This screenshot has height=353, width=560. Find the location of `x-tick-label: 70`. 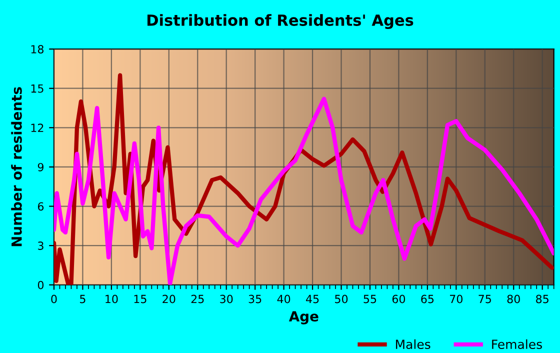

x-tick-label: 70 is located at coordinates (456, 299).